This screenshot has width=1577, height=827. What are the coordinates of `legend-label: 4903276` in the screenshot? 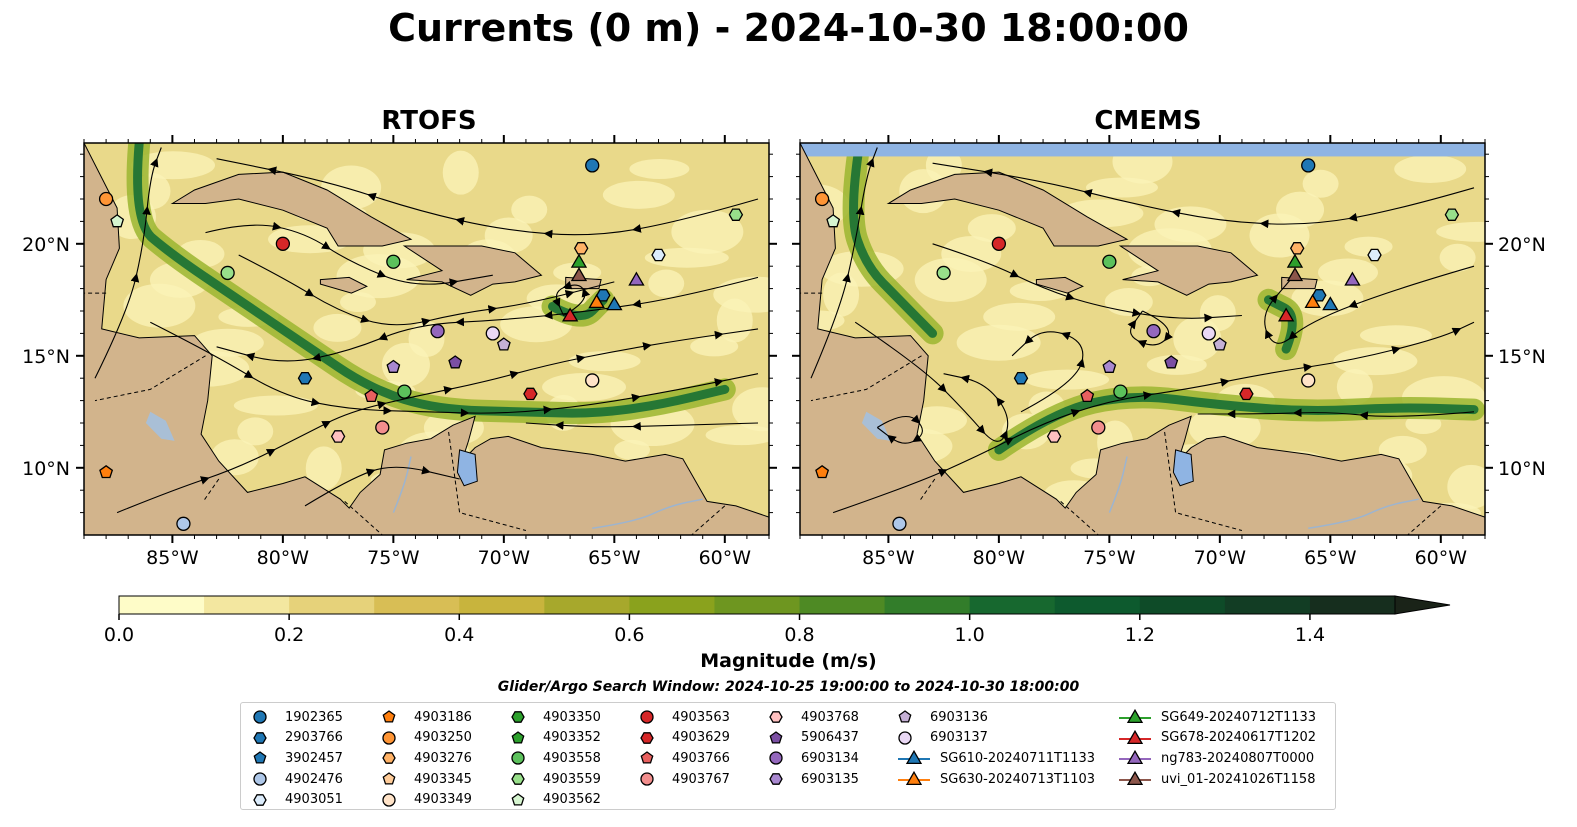 It's located at (443, 758).